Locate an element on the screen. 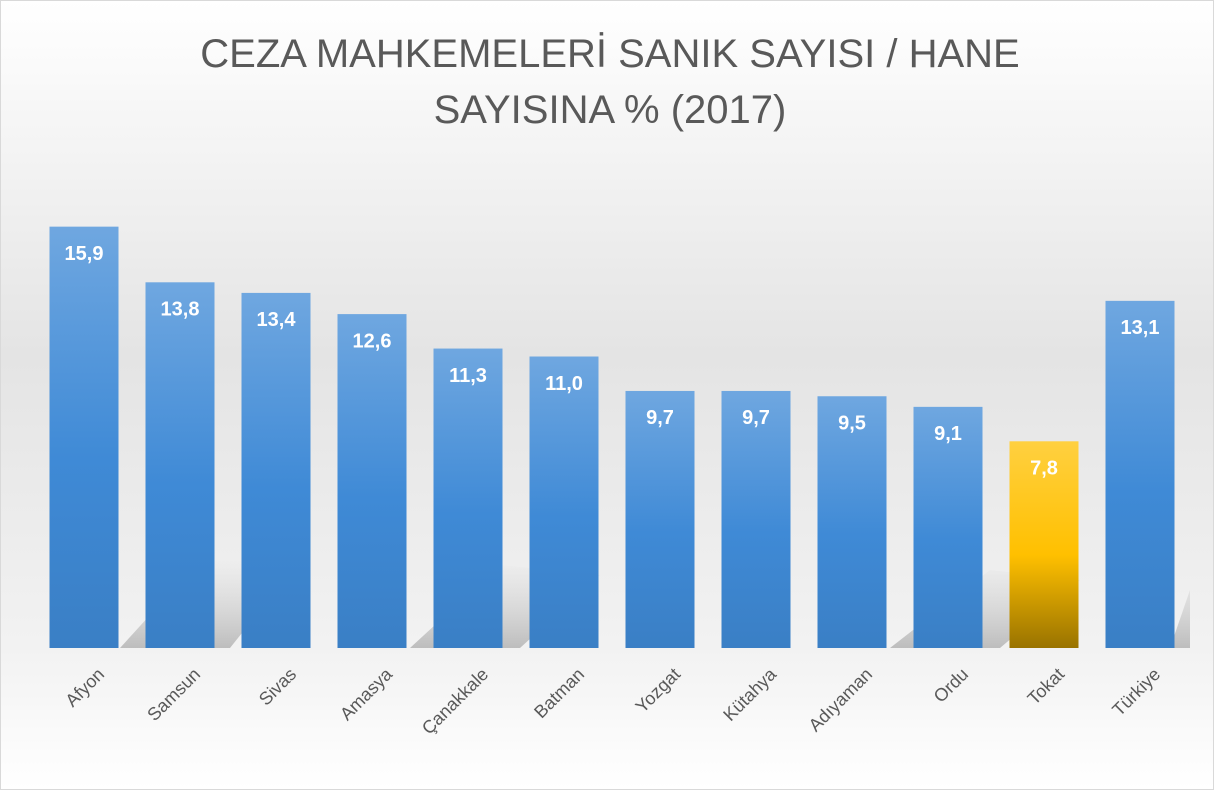 Image resolution: width=1215 pixels, height=791 pixels. data-label: 13,1 is located at coordinates (1140, 328).